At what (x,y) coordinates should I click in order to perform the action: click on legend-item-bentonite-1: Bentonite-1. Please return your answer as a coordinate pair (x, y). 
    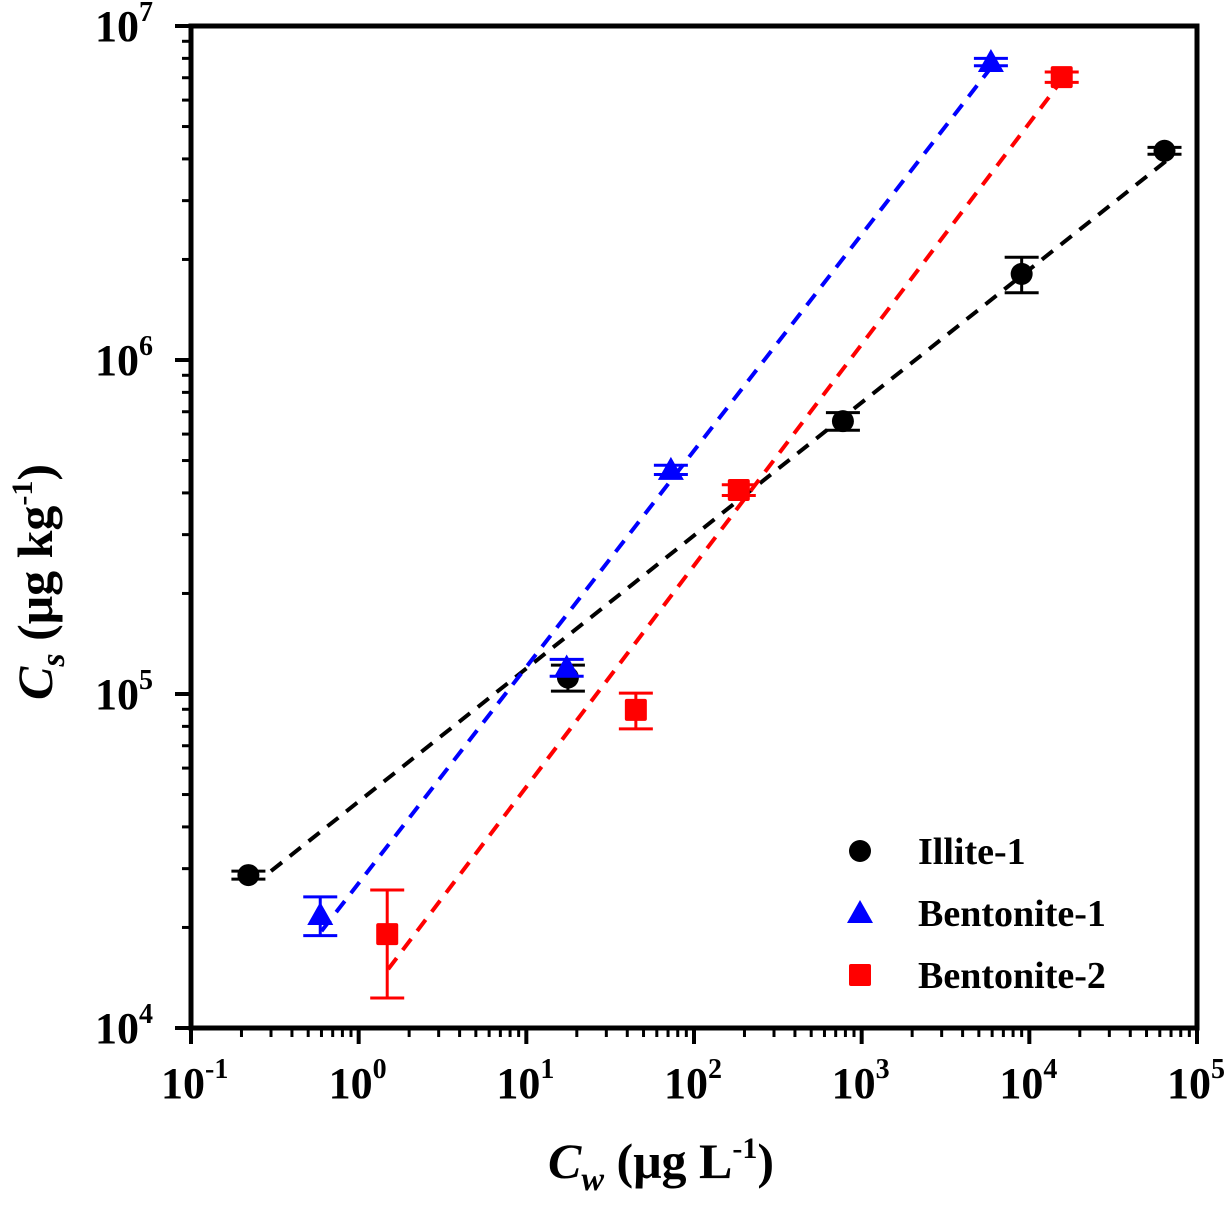
    Looking at the image, I should click on (976, 914).